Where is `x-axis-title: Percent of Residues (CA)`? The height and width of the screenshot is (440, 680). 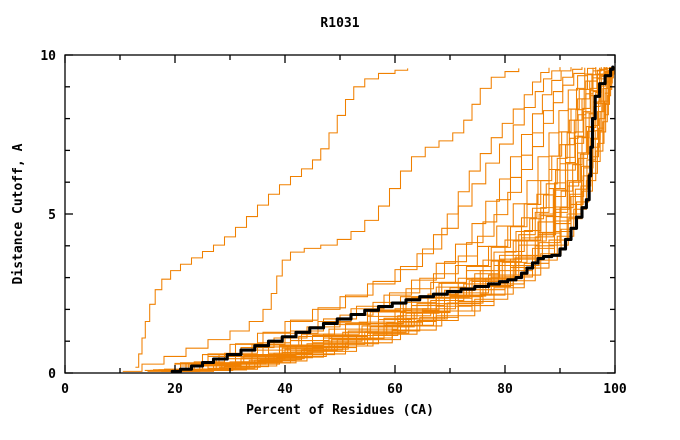 x-axis-title: Percent of Residues (CA) is located at coordinates (340, 410).